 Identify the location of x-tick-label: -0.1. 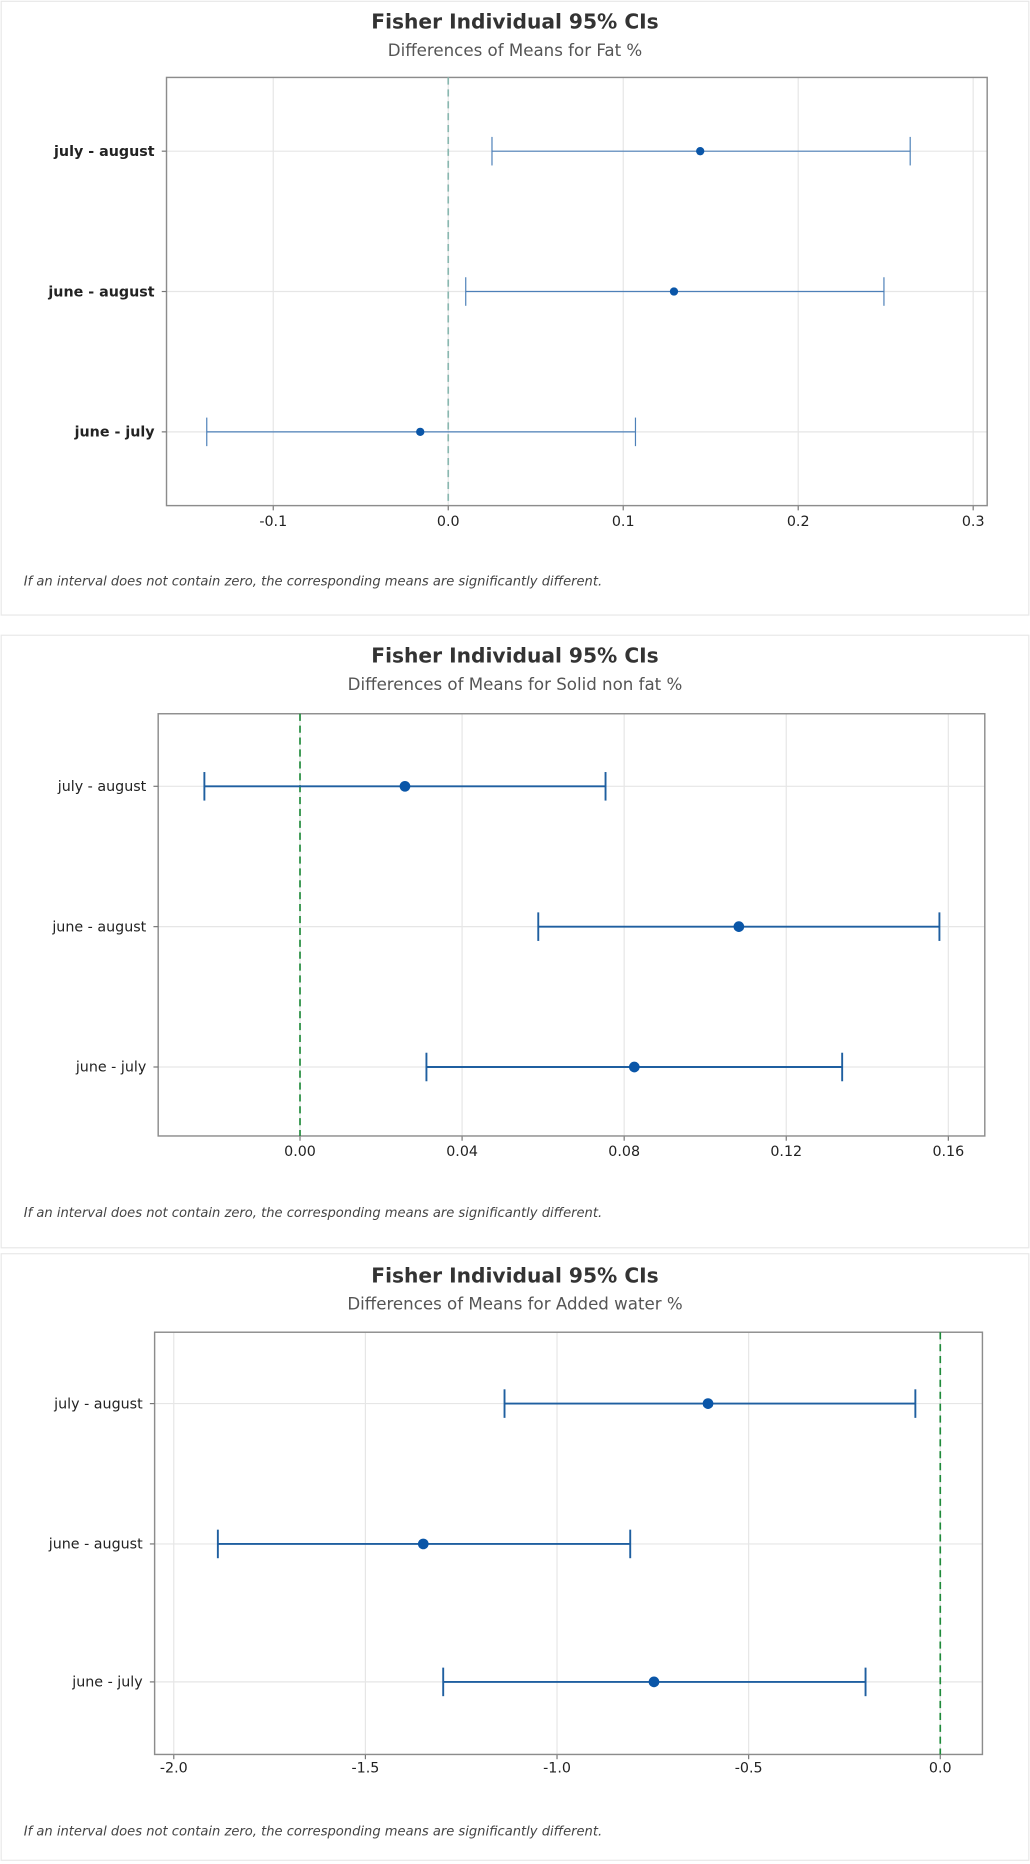
(273, 522).